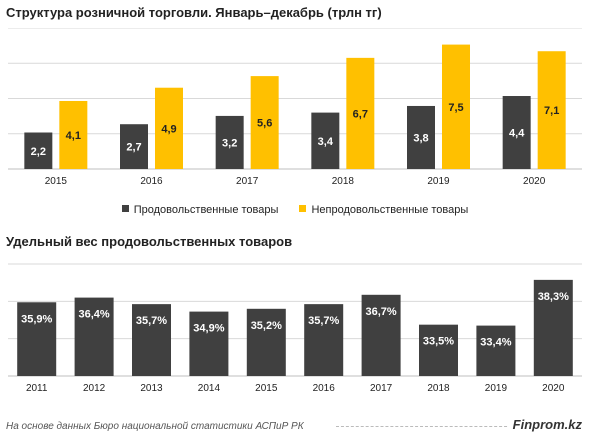  I want to click on data-label: 3,4, so click(326, 142).